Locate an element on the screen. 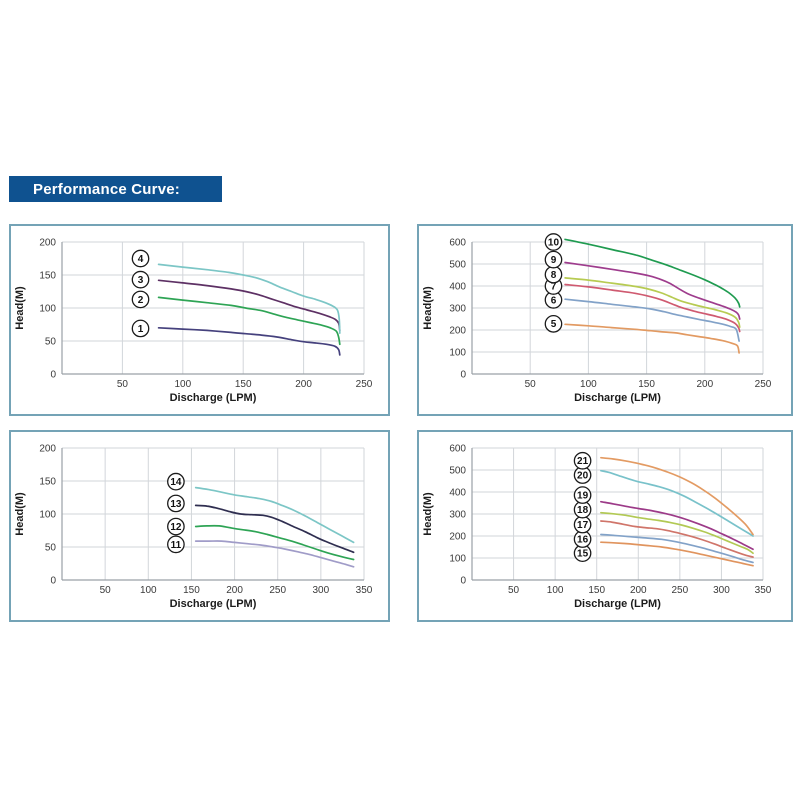  curve-label-number-7: 7 is located at coordinates (554, 286).